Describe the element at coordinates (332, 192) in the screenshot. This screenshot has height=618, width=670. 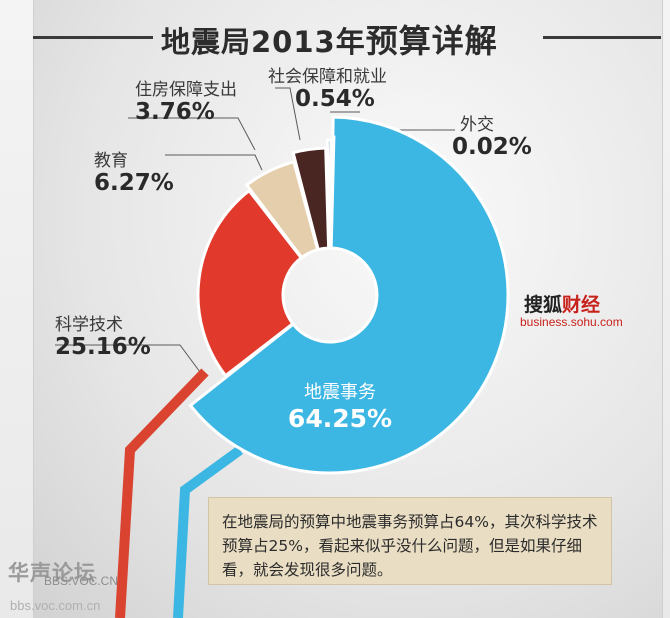
I see `slice-diplomacy` at that location.